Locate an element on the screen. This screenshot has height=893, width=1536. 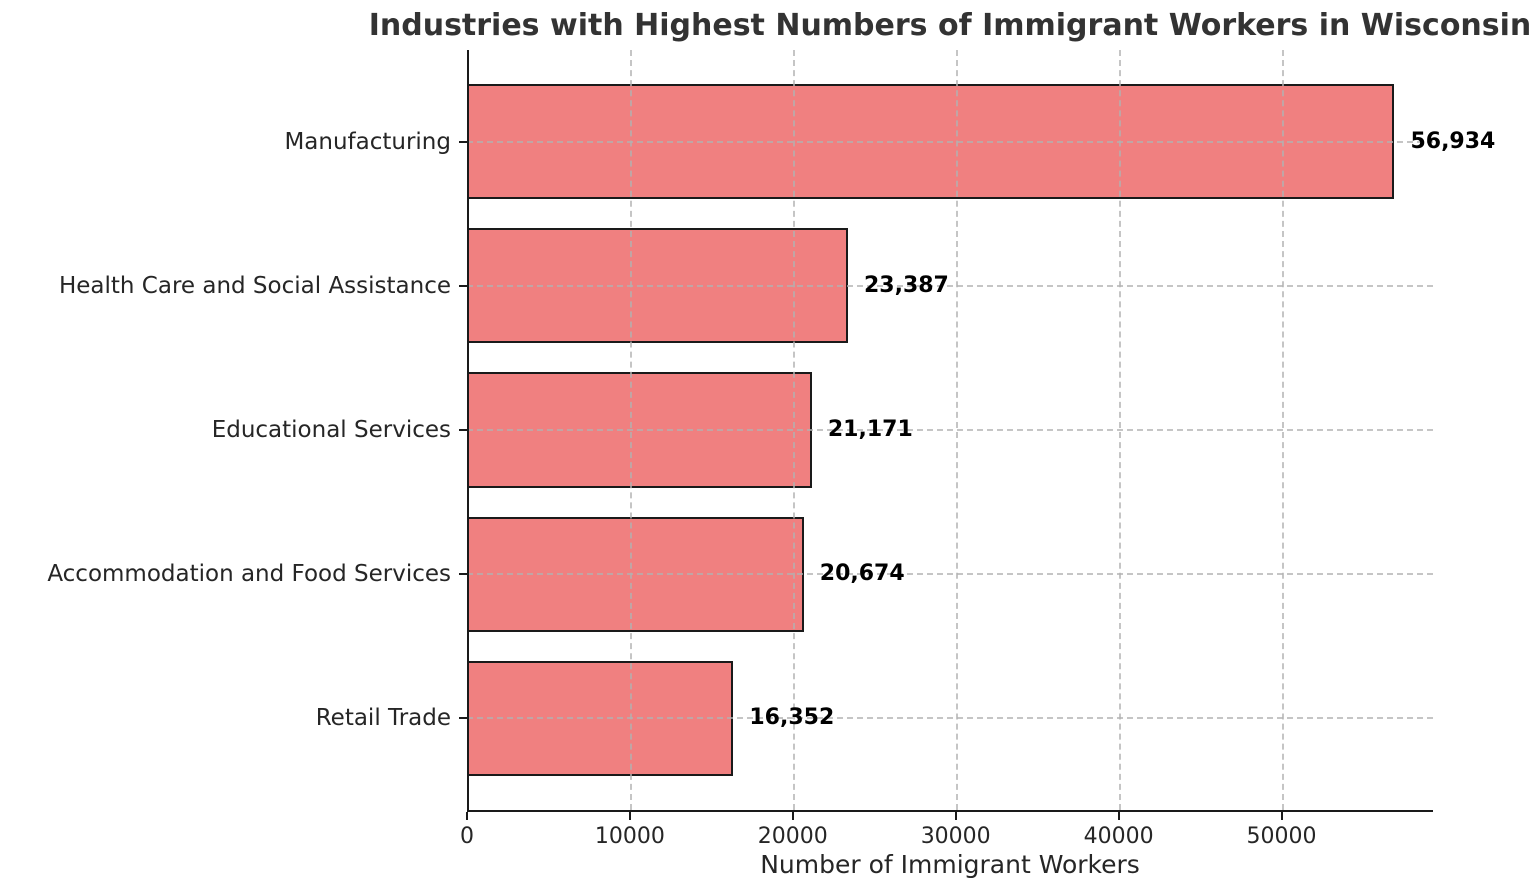
x-tick-label: 30000 is located at coordinates (955, 836).